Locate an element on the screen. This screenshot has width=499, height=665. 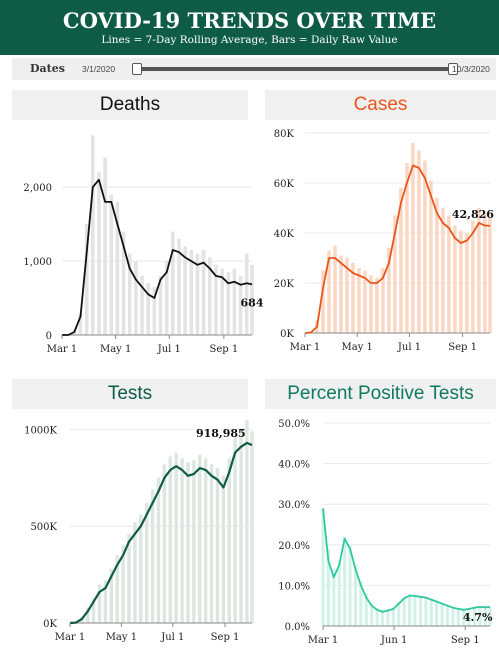
deaths-panel-title: Deaths is located at coordinates (130, 105).